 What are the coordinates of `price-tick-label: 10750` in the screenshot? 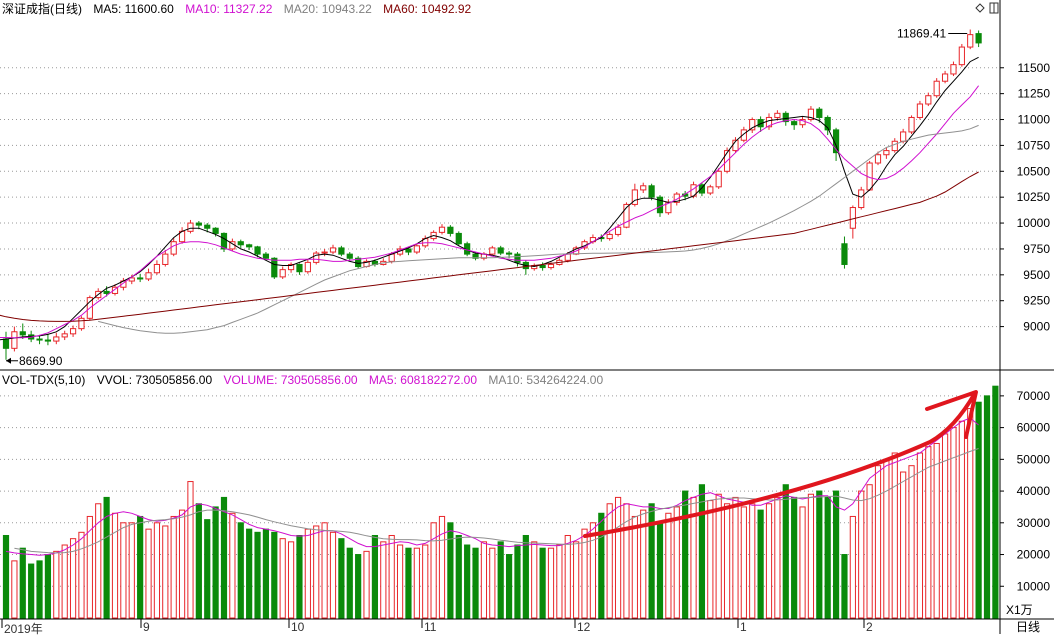 It's located at (1034, 145).